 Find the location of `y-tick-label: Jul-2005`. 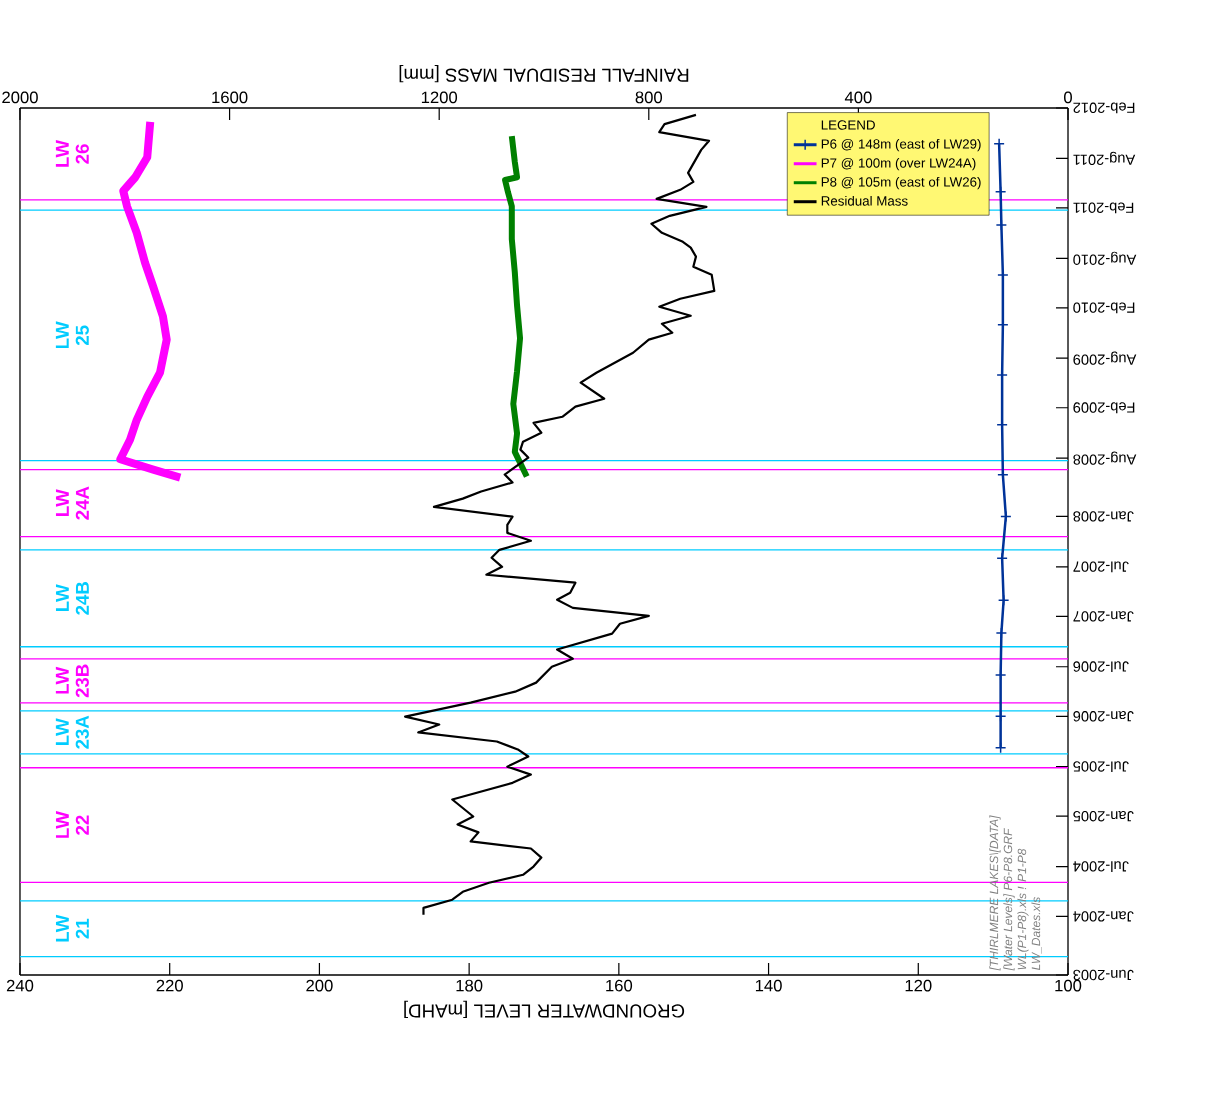

y-tick-label: Jul-2005 is located at coordinates (1101, 767).